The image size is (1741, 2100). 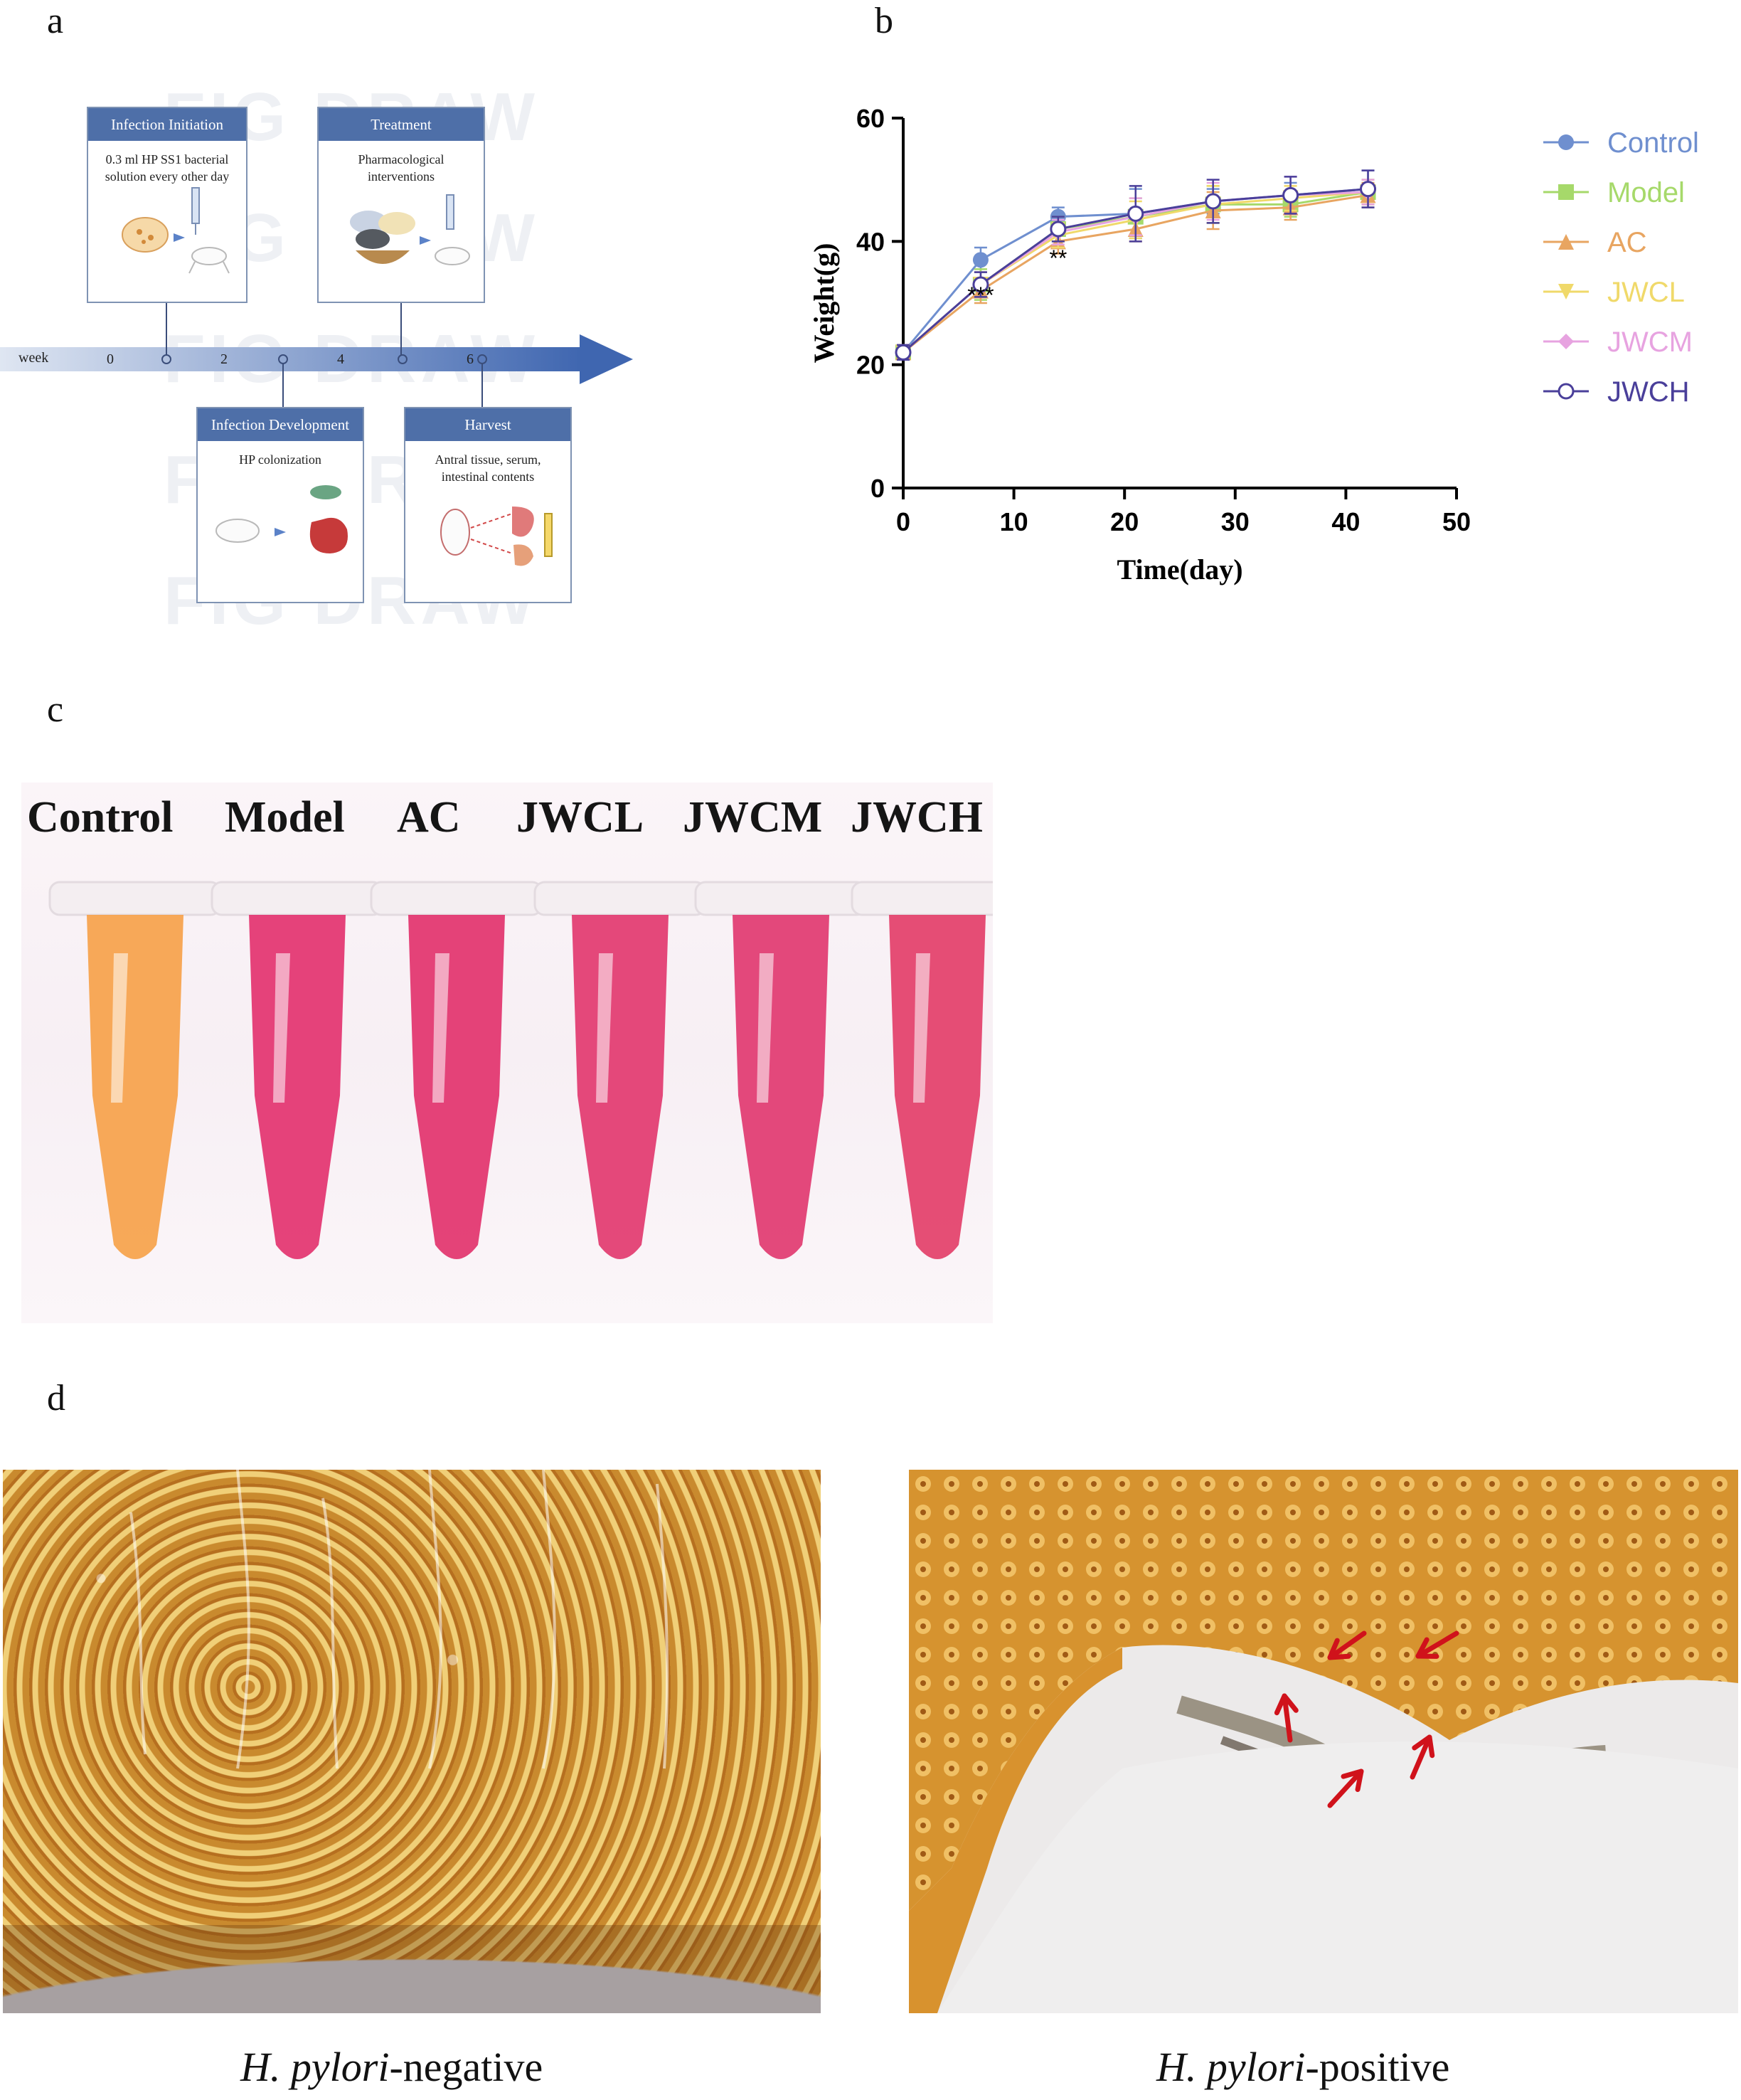 I want to click on colonization-illustration, so click(x=281, y=519).